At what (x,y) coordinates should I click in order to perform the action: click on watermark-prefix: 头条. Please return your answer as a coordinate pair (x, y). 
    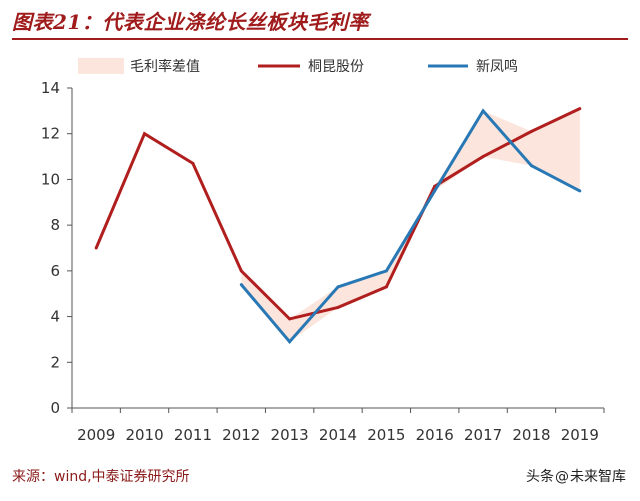
    Looking at the image, I should click on (540, 477).